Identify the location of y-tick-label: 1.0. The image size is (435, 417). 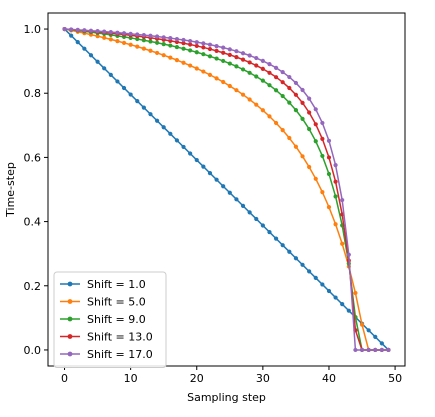
(33, 29).